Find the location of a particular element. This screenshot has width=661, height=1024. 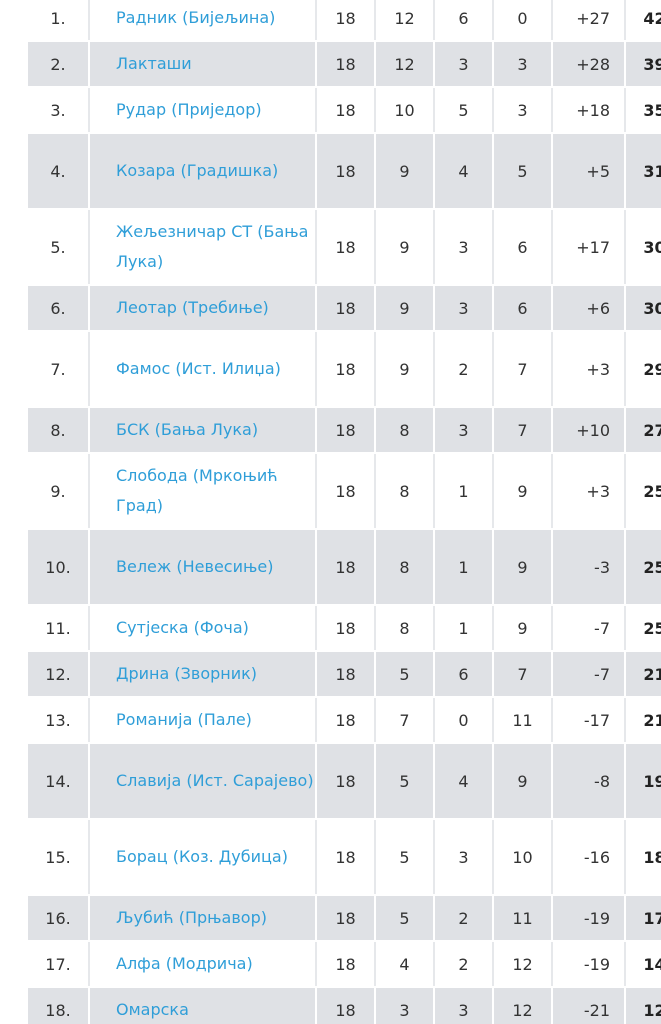

lost-cell: 11 is located at coordinates (523, 720).